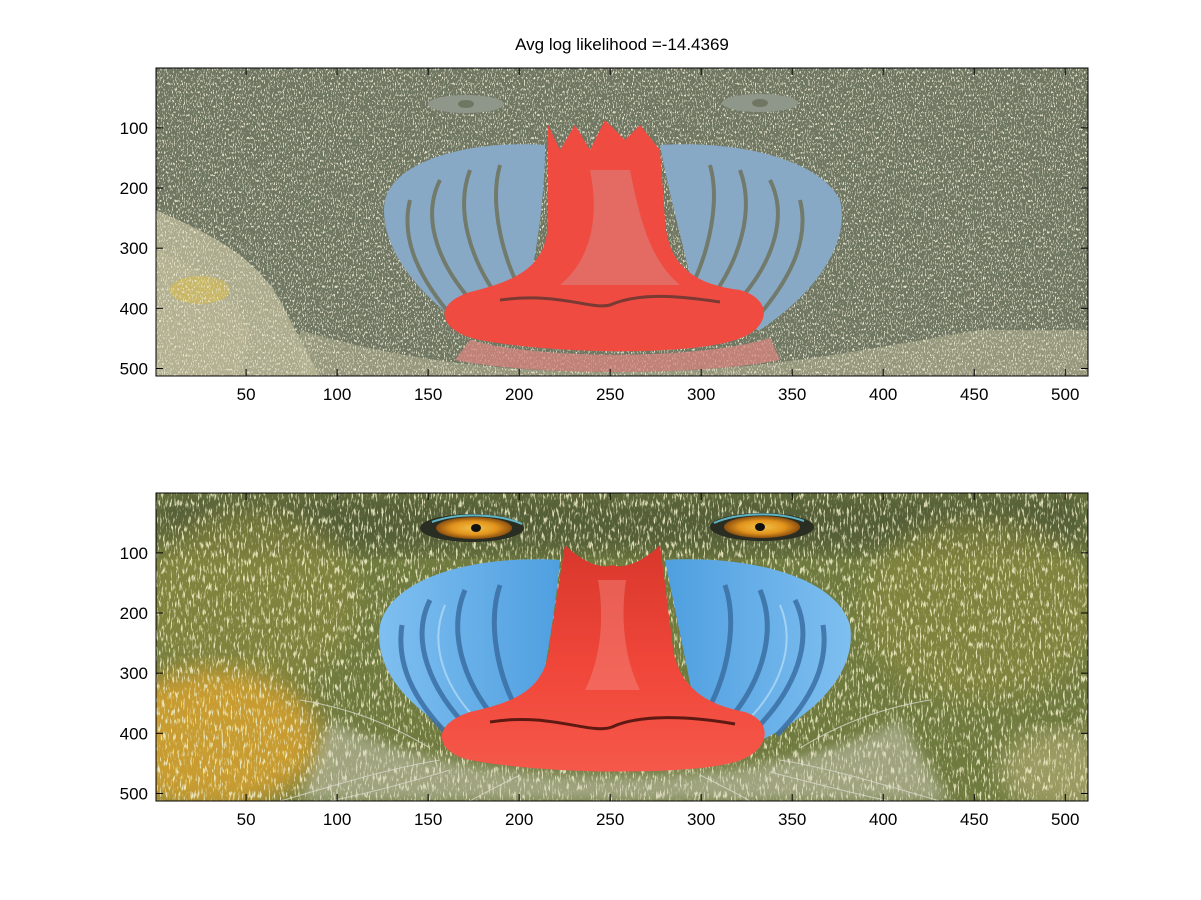  I want to click on bottom-x-tick-label: 500, so click(1065, 819).